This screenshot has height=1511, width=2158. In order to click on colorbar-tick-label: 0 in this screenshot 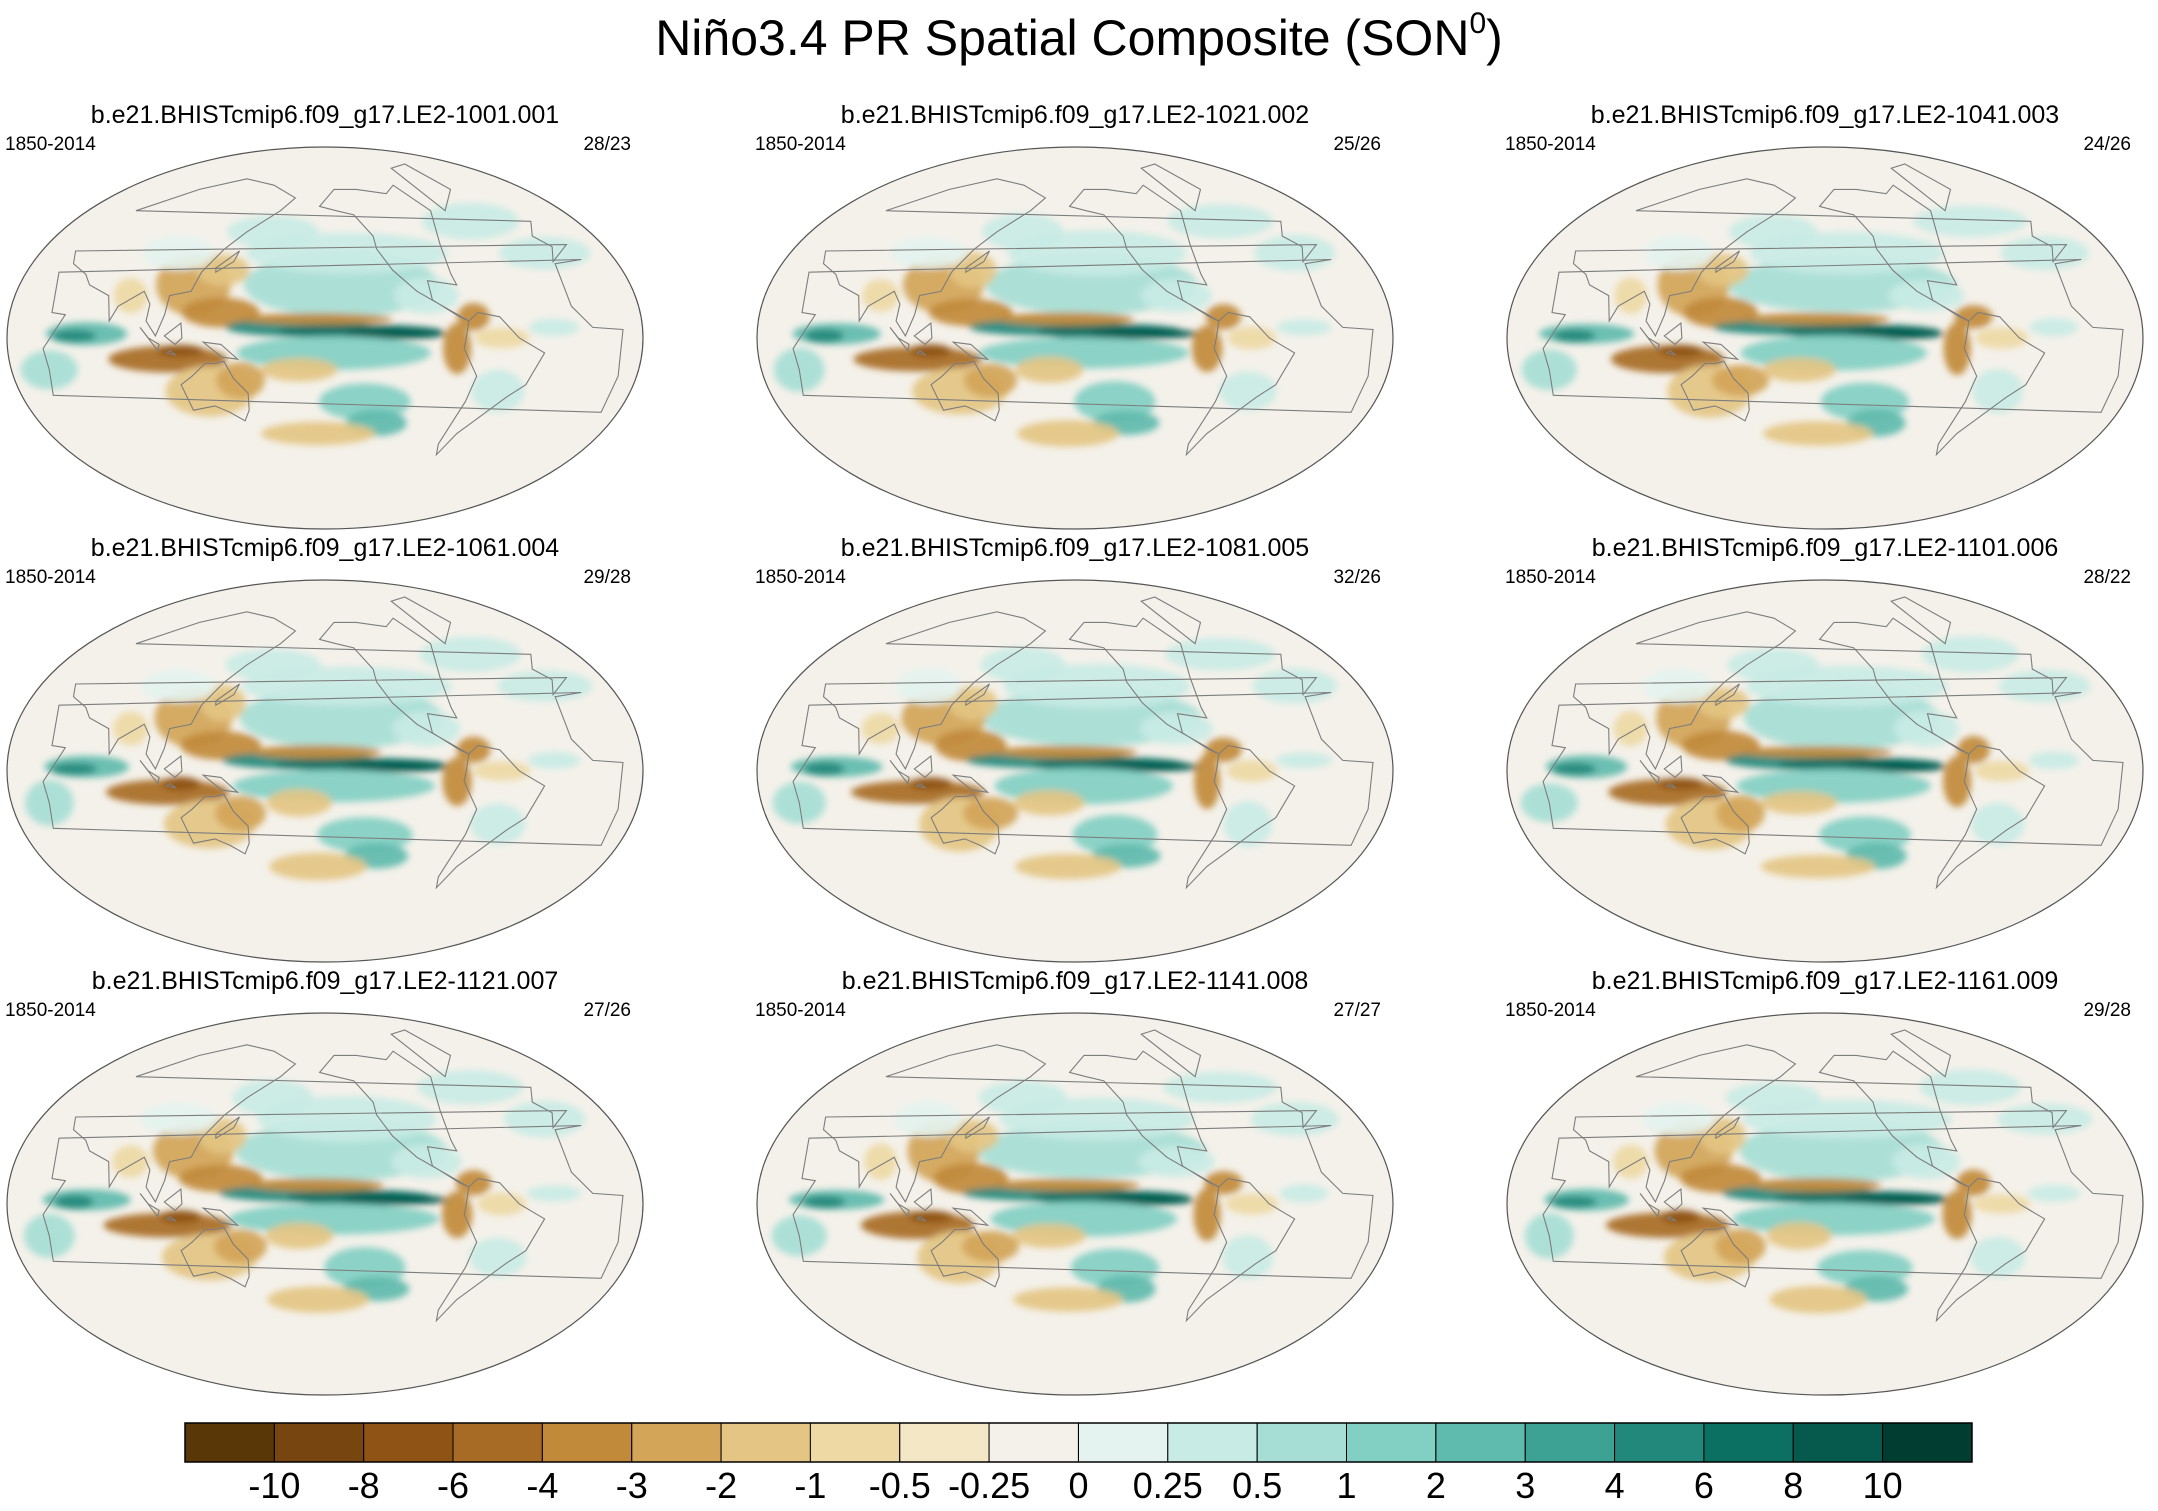, I will do `click(1078, 1485)`.